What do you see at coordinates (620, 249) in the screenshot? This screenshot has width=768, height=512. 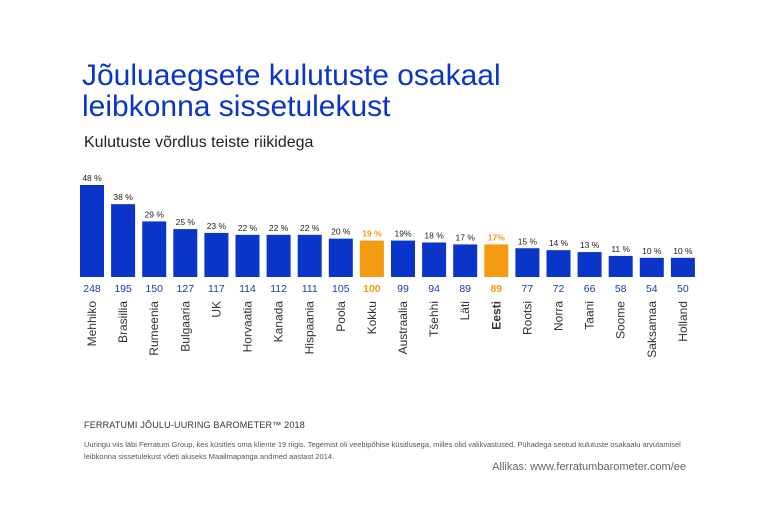 I see `bar-value-label: 11 %` at bounding box center [620, 249].